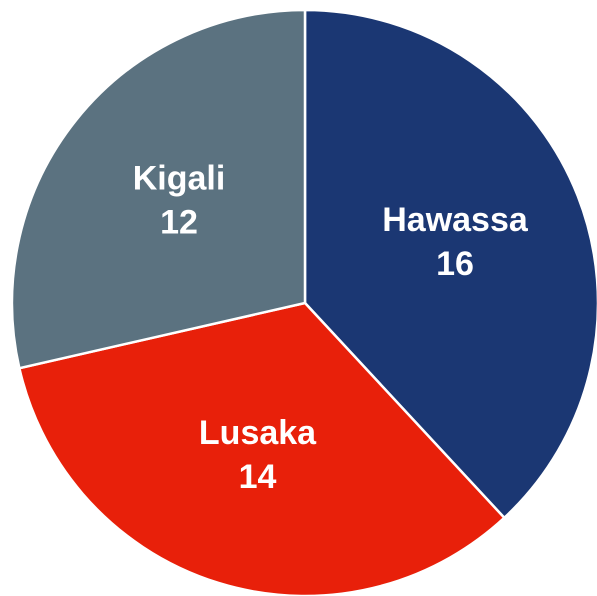 Image resolution: width=597 pixels, height=596 pixels. Describe the element at coordinates (179, 223) in the screenshot. I see `slice-value: 12` at that location.